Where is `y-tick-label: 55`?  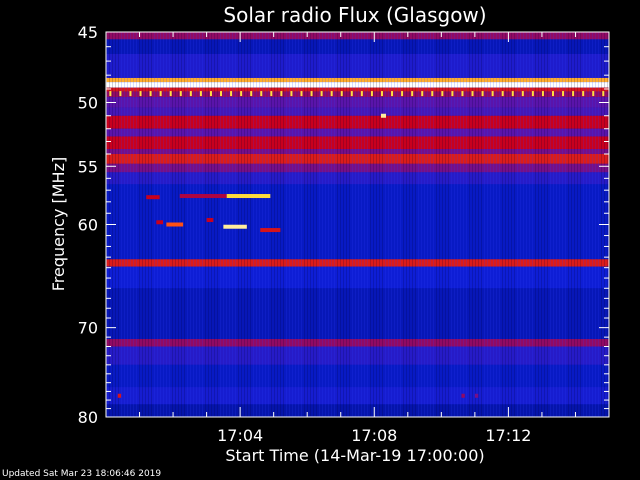
y-tick-label: 55 is located at coordinates (88, 166).